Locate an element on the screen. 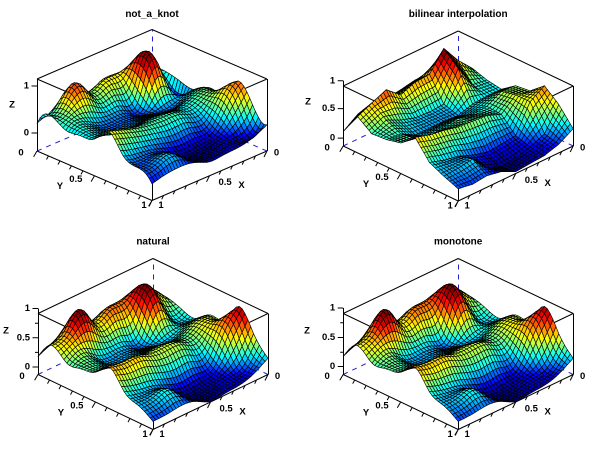 The width and height of the screenshot is (610, 465). svg-text: bilinear interpolation is located at coordinates (458, 14).